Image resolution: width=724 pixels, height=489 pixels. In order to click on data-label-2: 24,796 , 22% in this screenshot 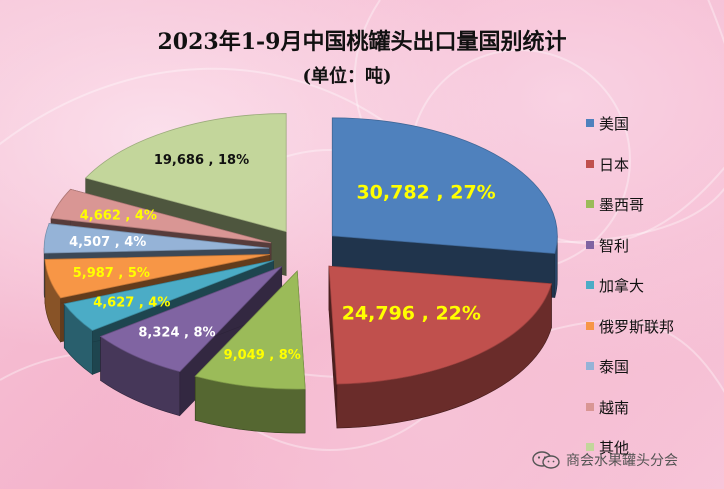, I will do `click(411, 314)`.